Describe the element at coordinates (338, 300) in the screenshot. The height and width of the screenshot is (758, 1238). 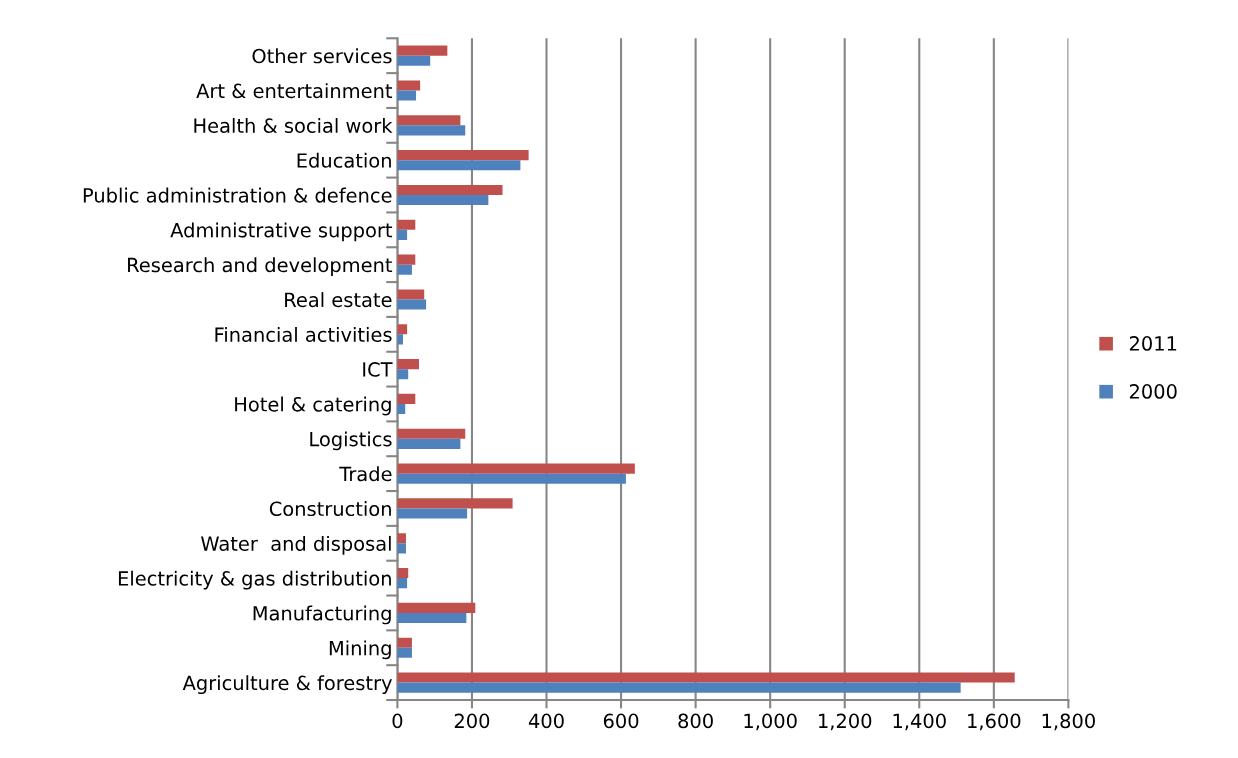
I see `y-tick-label: Real estate` at that location.